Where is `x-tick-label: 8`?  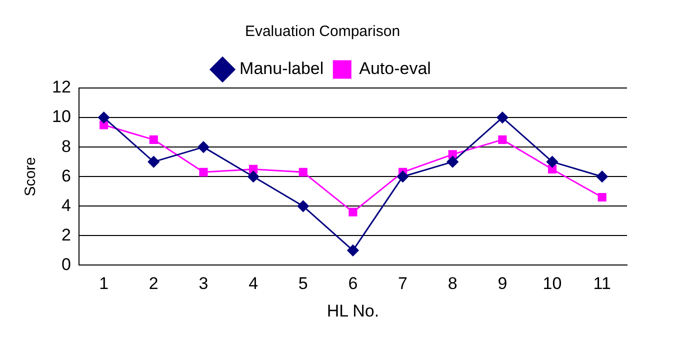
x-tick-label: 8 is located at coordinates (453, 284).